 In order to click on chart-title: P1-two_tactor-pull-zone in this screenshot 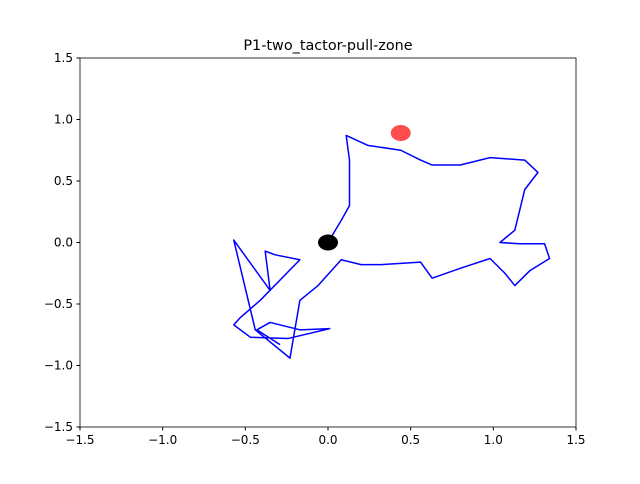, I will do `click(327, 46)`.